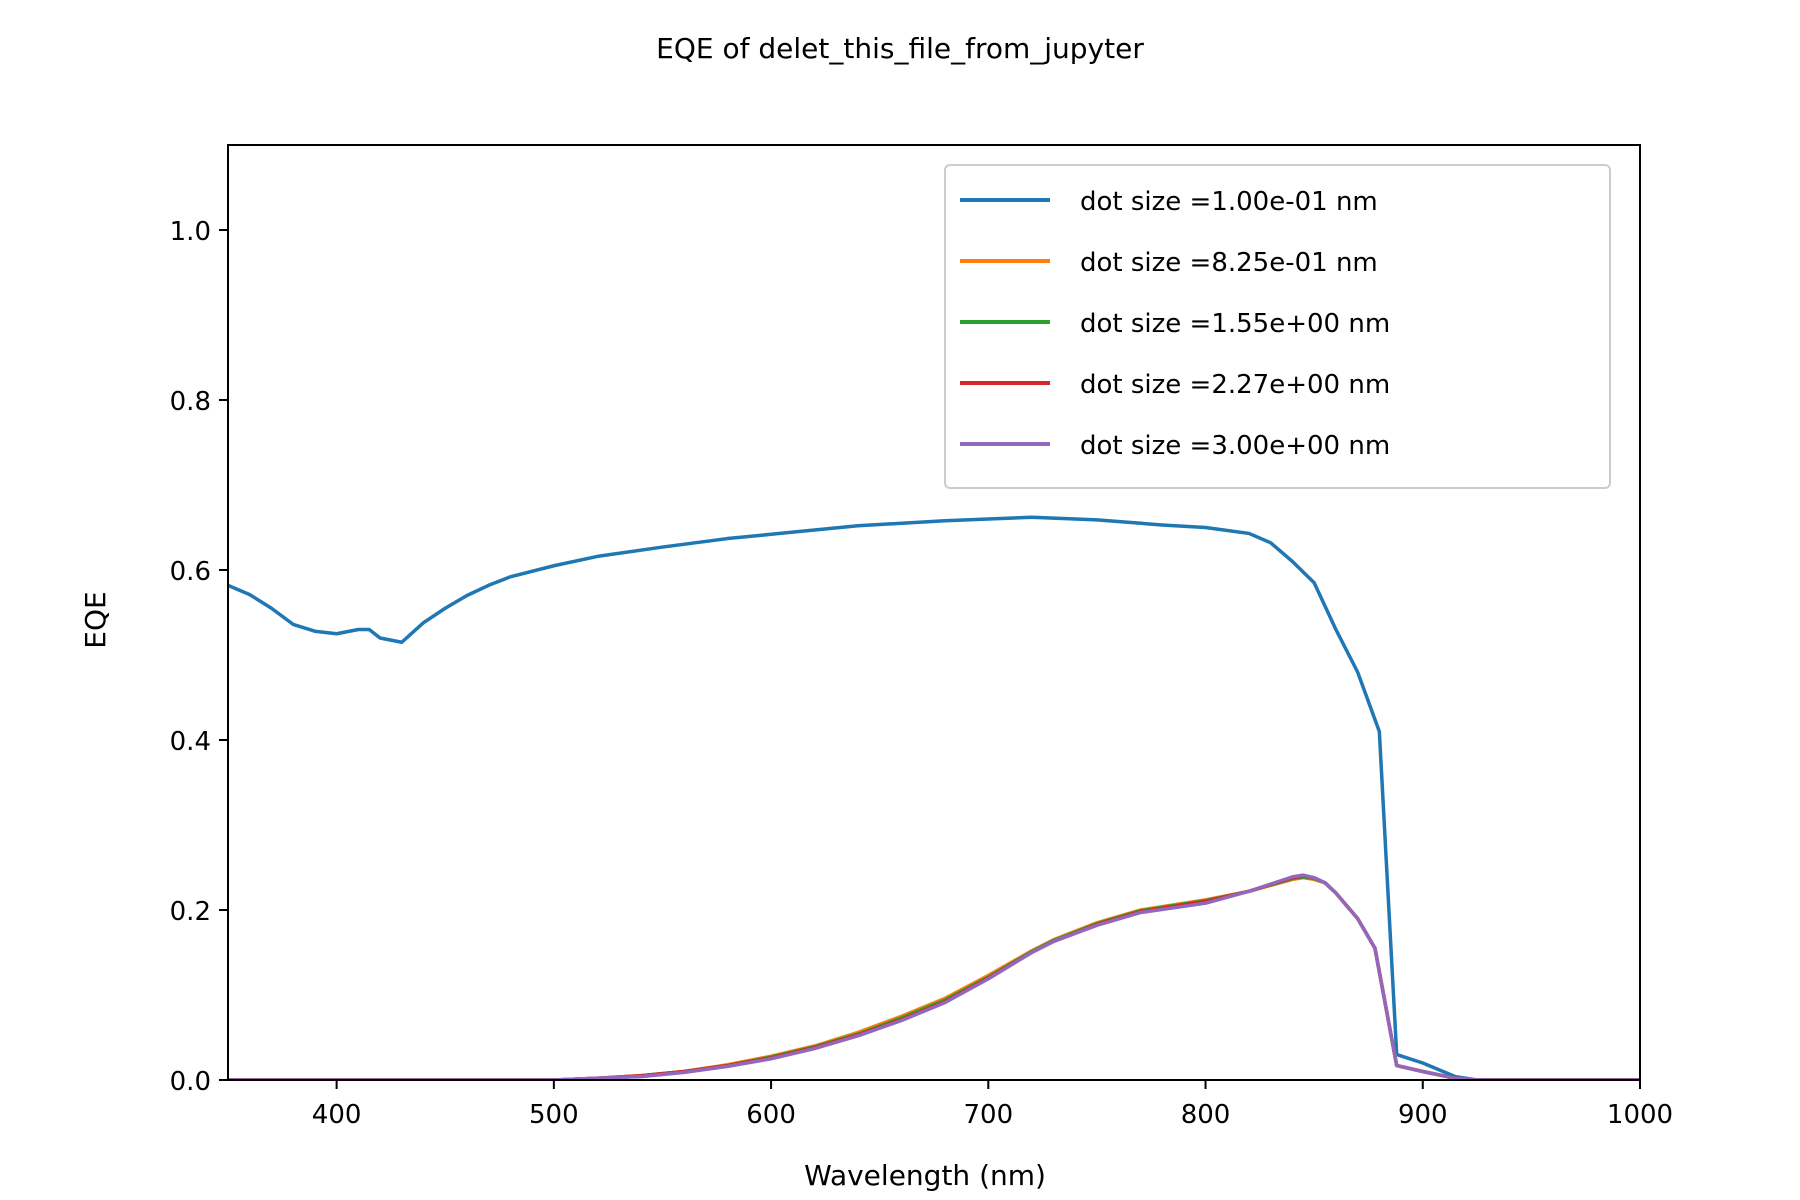 The height and width of the screenshot is (1200, 1800). Describe the element at coordinates (190, 742) in the screenshot. I see `y-tick-label: 0.4` at that location.